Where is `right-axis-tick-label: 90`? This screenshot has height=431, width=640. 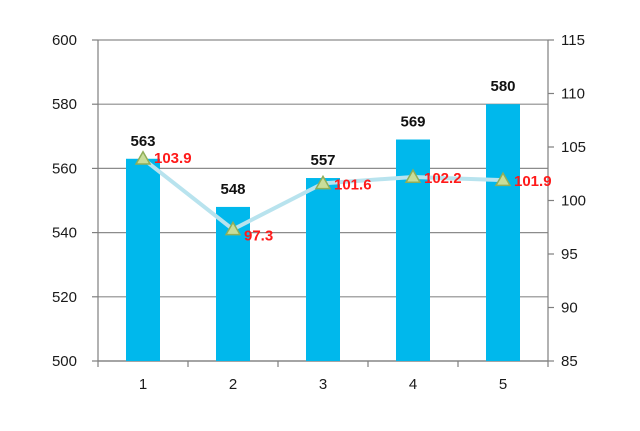 right-axis-tick-label: 90 is located at coordinates (569, 308).